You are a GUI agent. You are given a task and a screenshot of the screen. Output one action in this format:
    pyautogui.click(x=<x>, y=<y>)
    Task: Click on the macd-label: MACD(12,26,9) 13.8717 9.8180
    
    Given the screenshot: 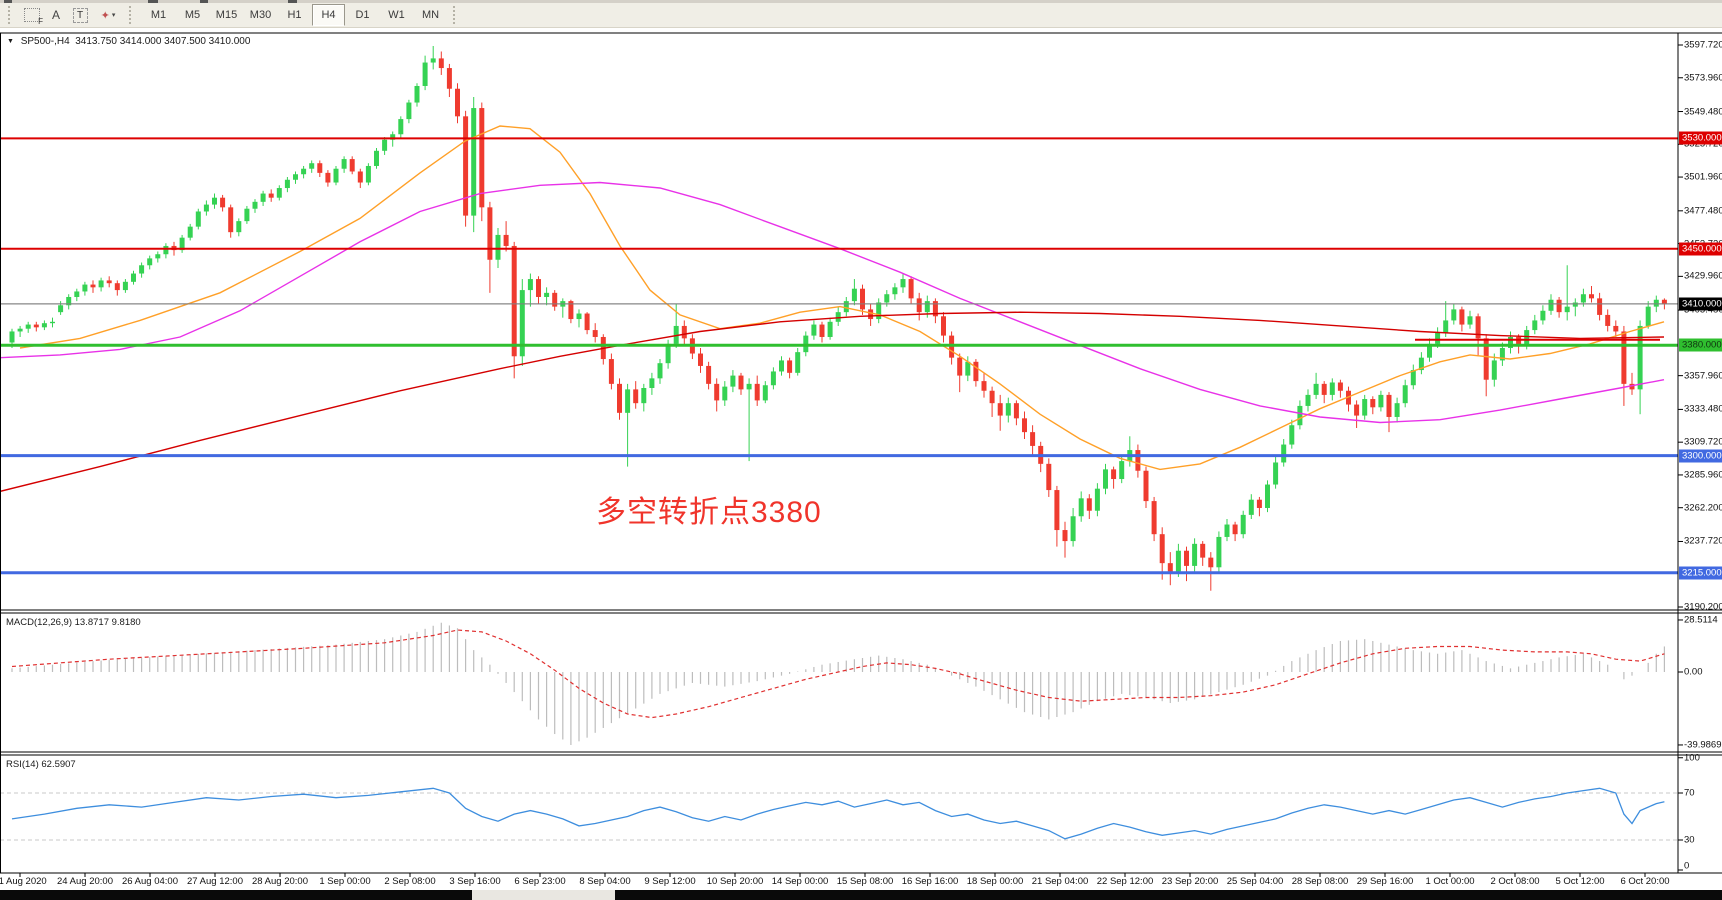 What is the action you would take?
    pyautogui.click(x=73, y=622)
    